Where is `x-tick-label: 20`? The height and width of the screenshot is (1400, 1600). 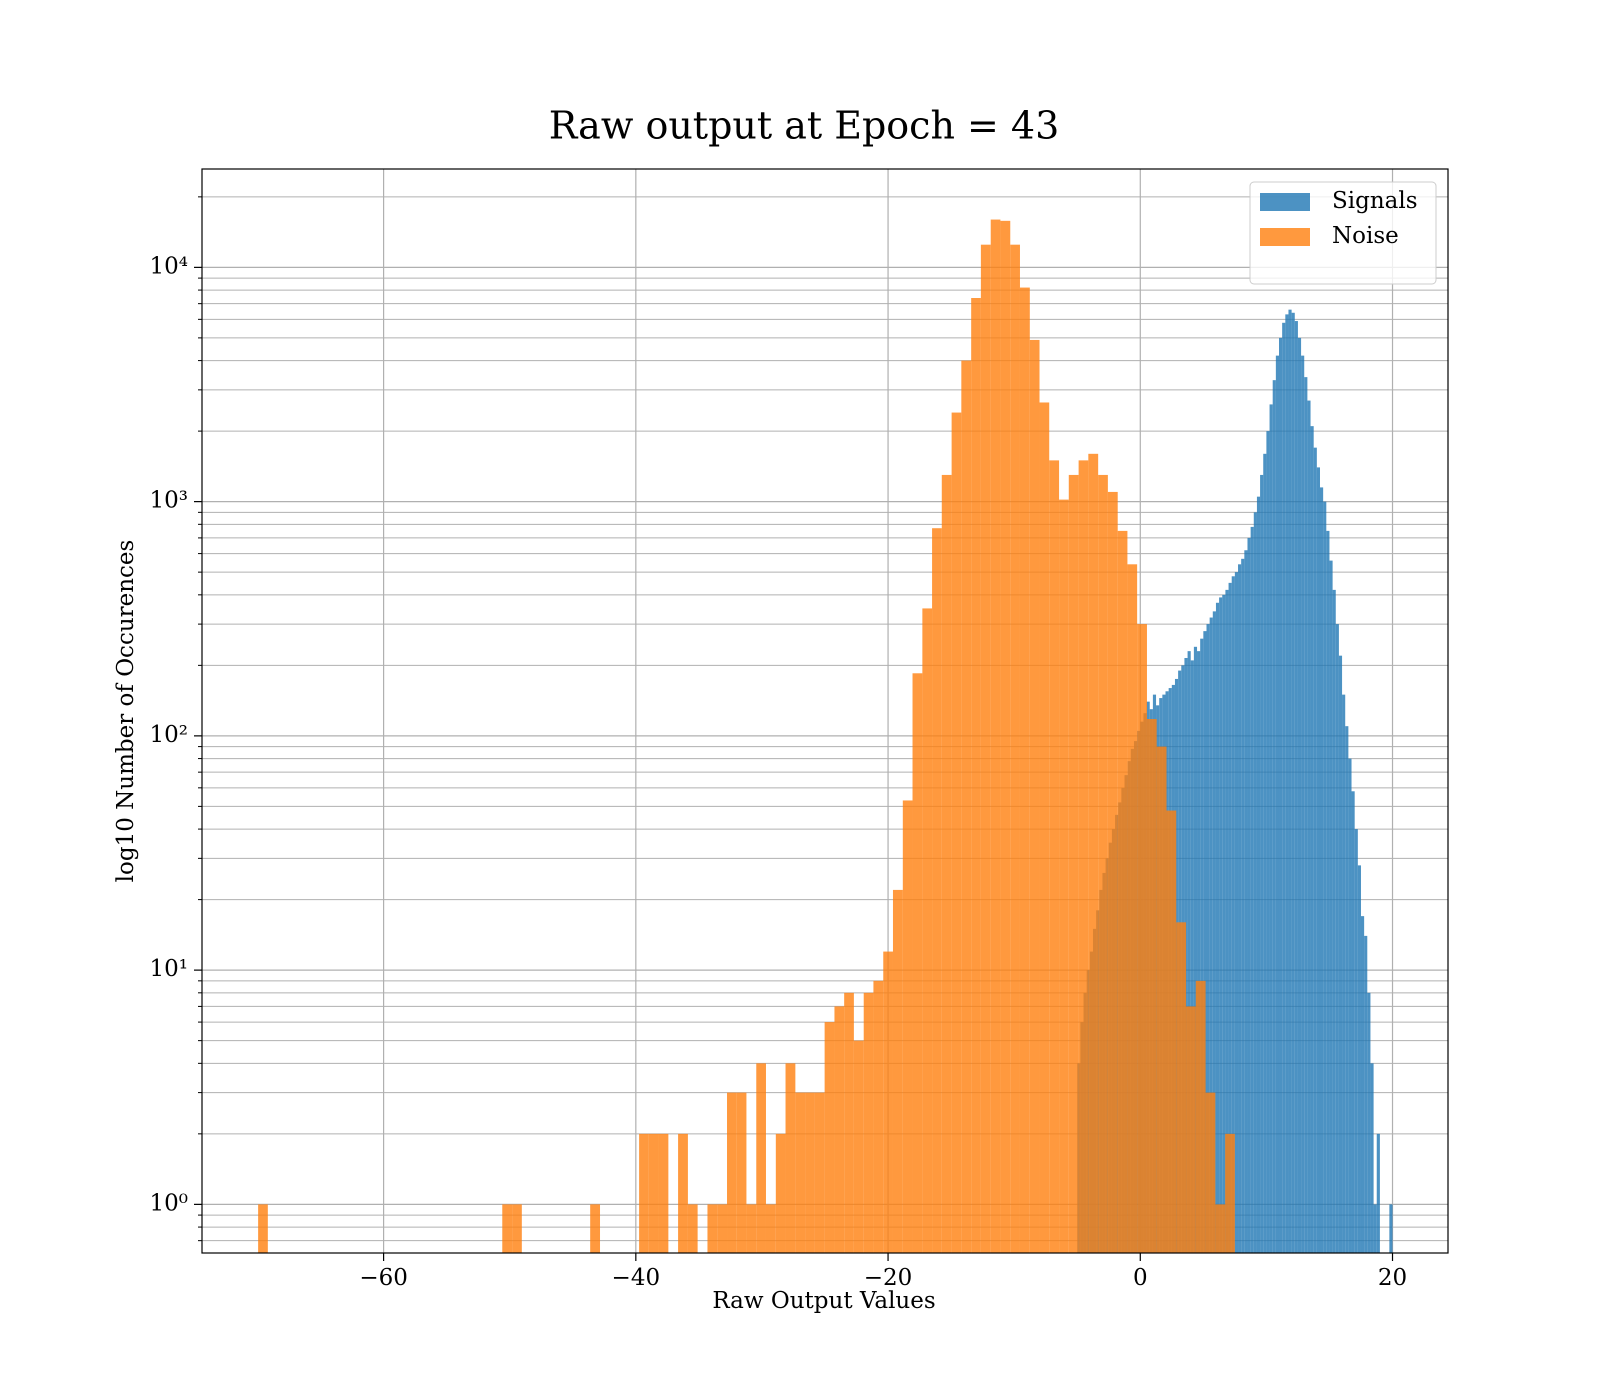
x-tick-label: 20 is located at coordinates (1392, 1278).